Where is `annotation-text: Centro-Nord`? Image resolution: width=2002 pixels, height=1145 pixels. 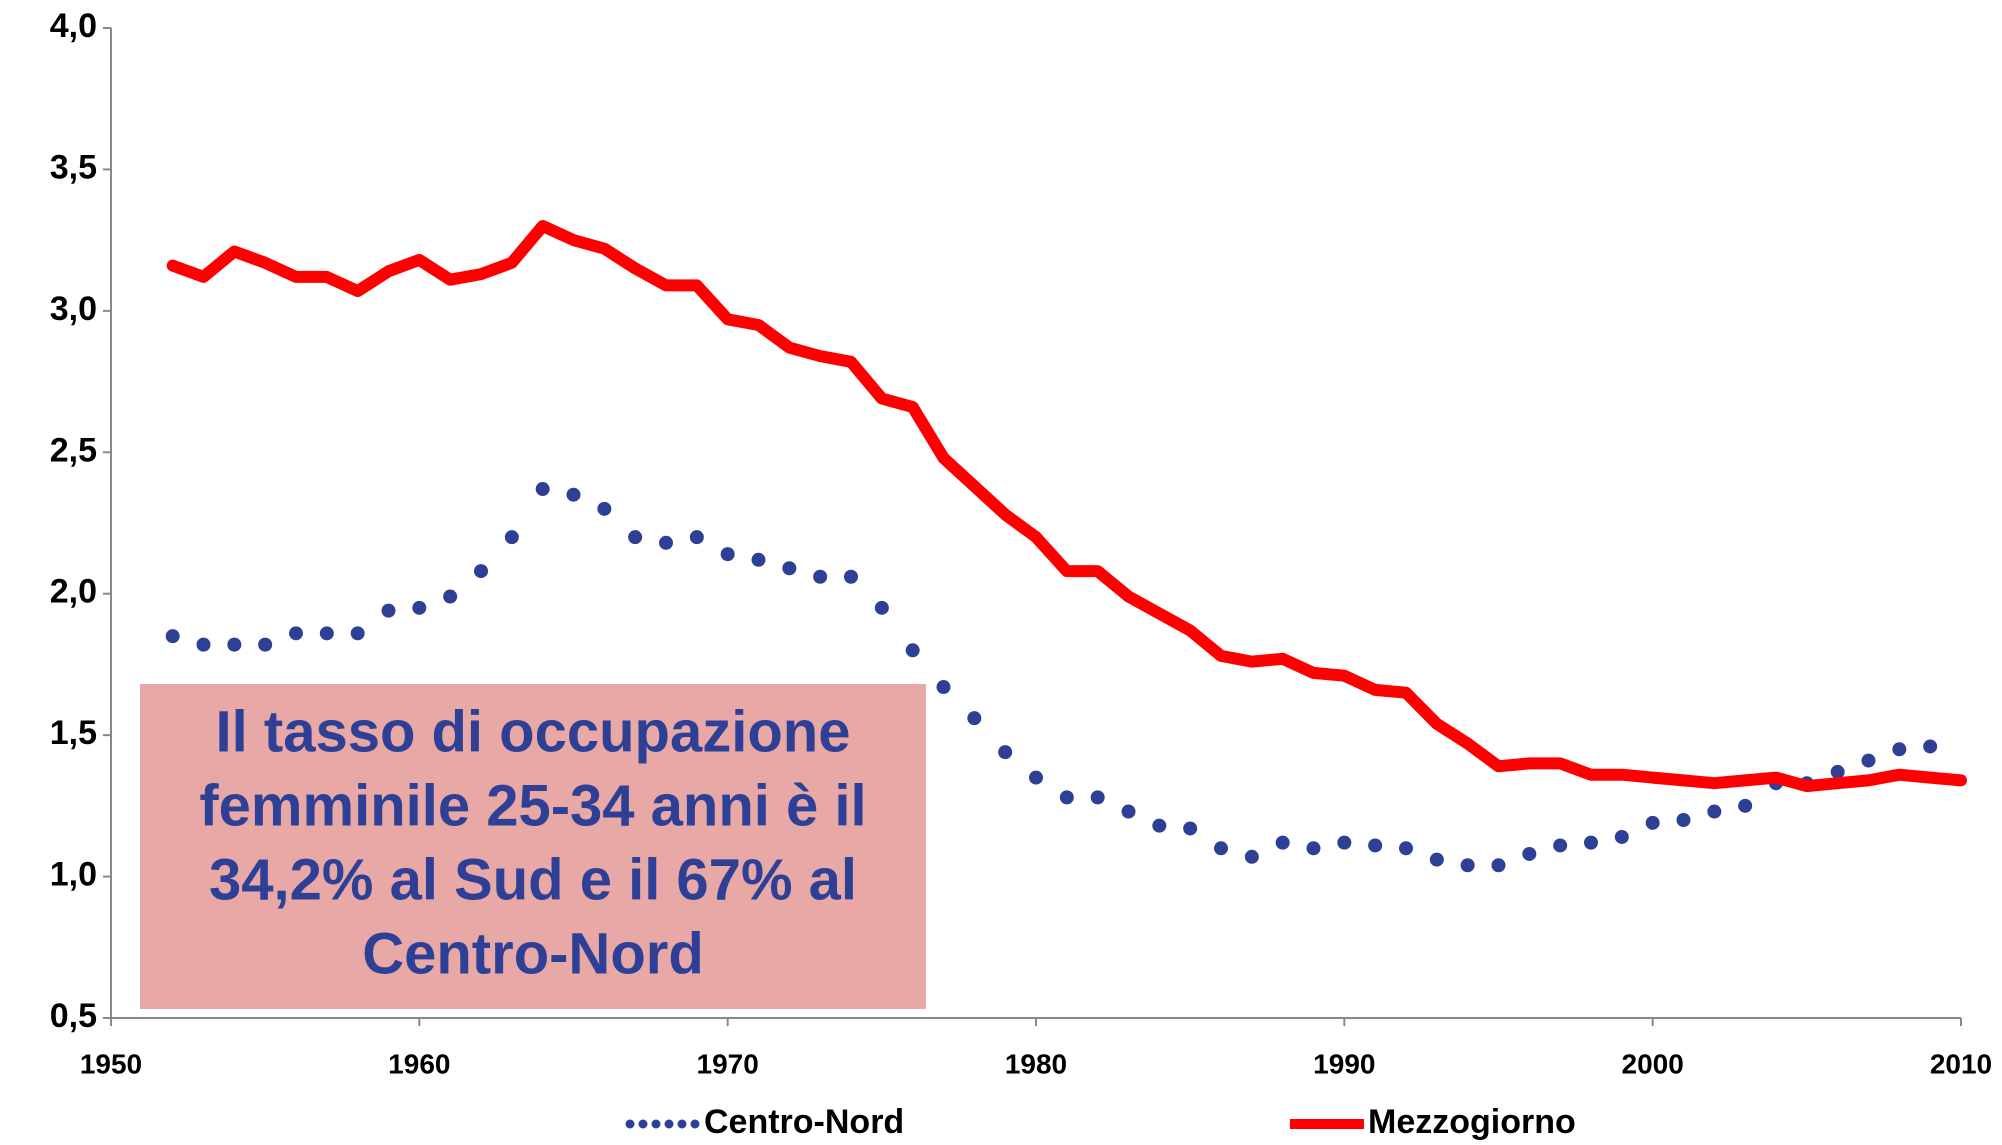 annotation-text: Centro-Nord is located at coordinates (533, 953).